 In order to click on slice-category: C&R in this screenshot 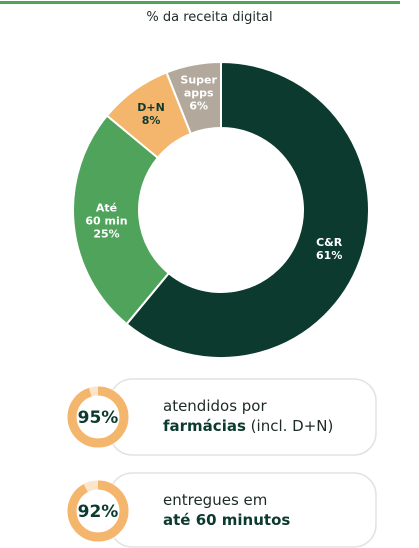, I will do `click(329, 242)`.